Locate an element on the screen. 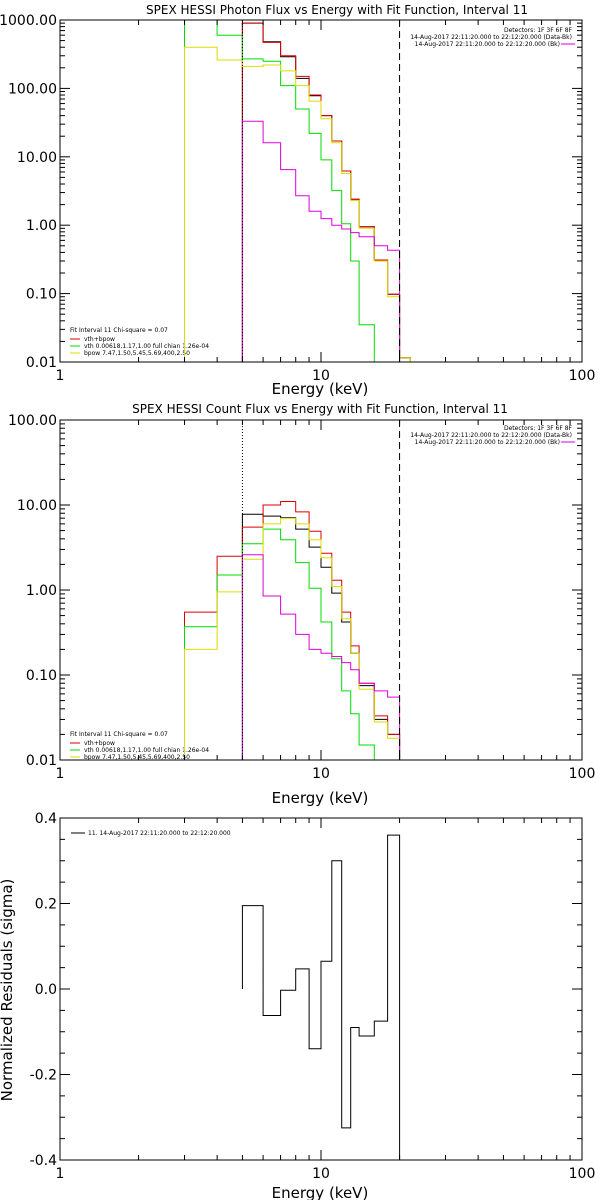 Image resolution: width=600 pixels, height=1200 pixels. y-tick-label: 0.4 is located at coordinates (46, 819).